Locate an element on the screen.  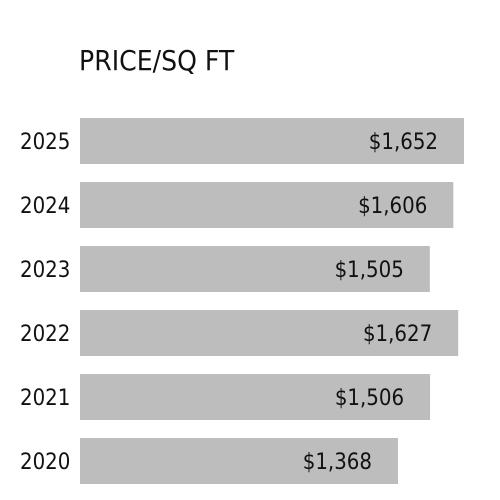
value-label-2022: $1,627 is located at coordinates (397, 334).